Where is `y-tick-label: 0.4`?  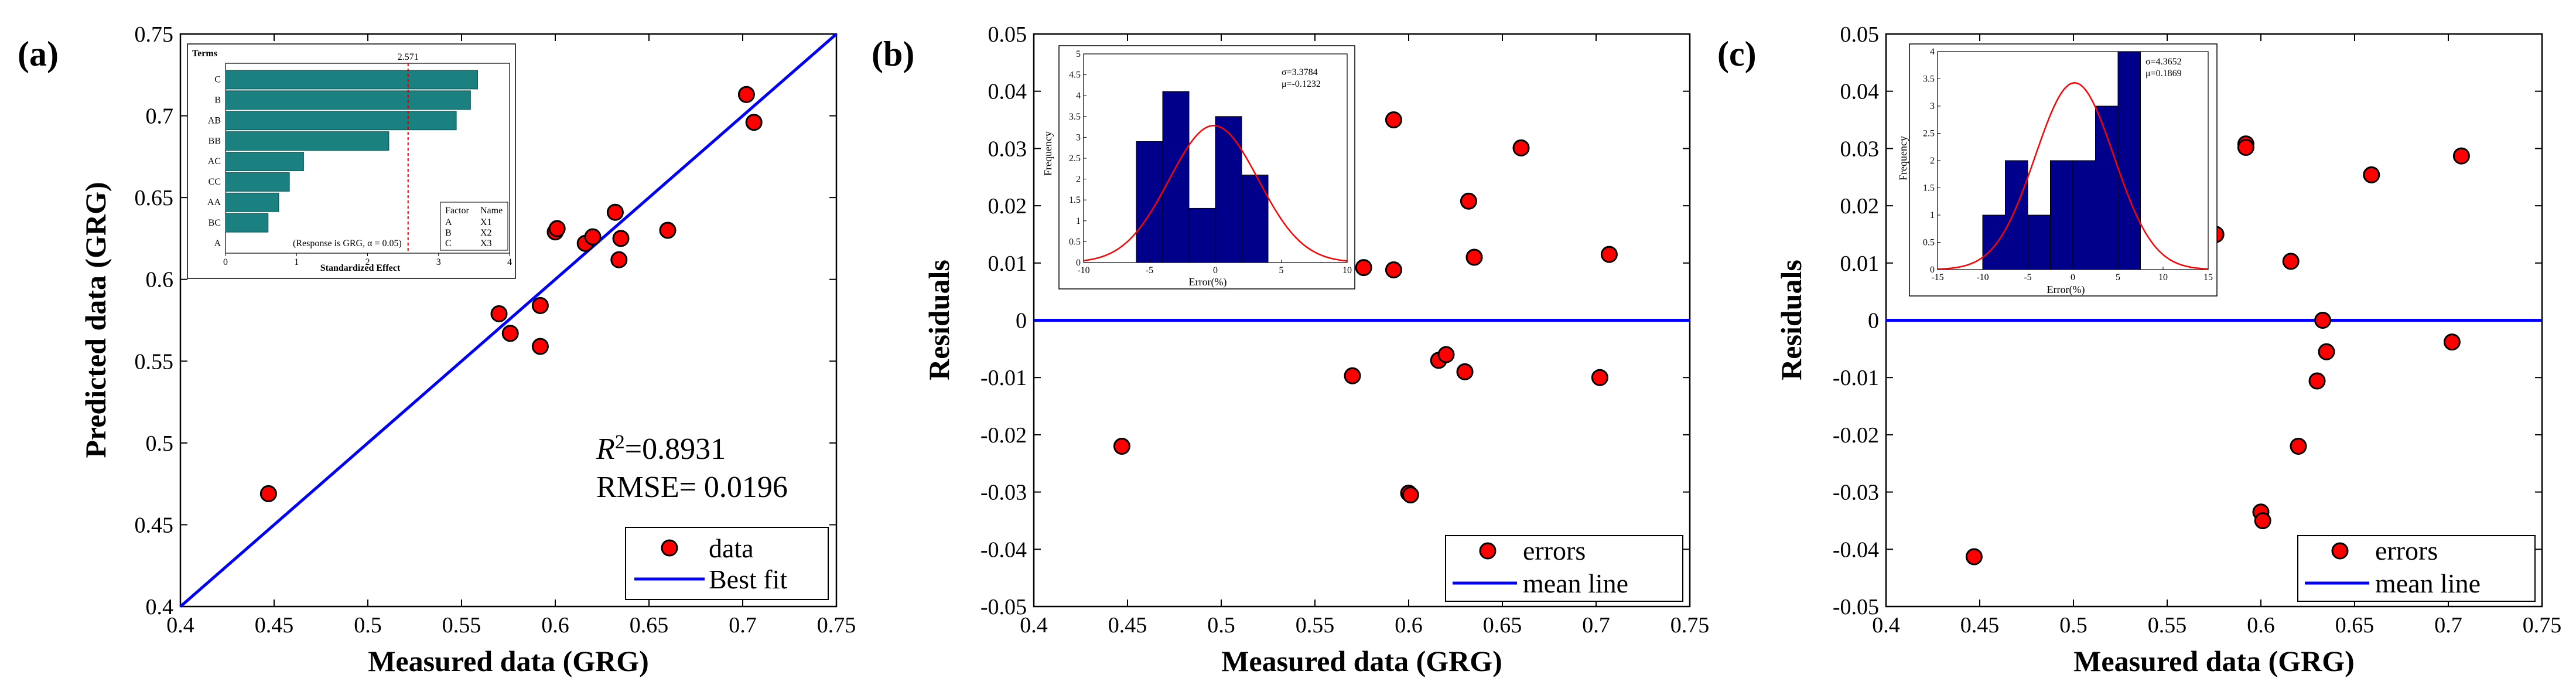
y-tick-label: 0.4 is located at coordinates (160, 607).